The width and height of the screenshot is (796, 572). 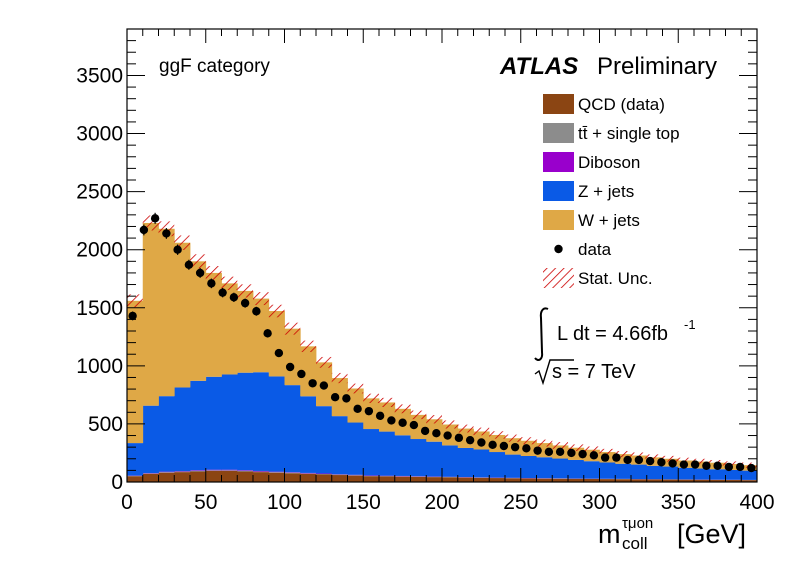 I want to click on x-tick-label: 150, so click(x=363, y=502).